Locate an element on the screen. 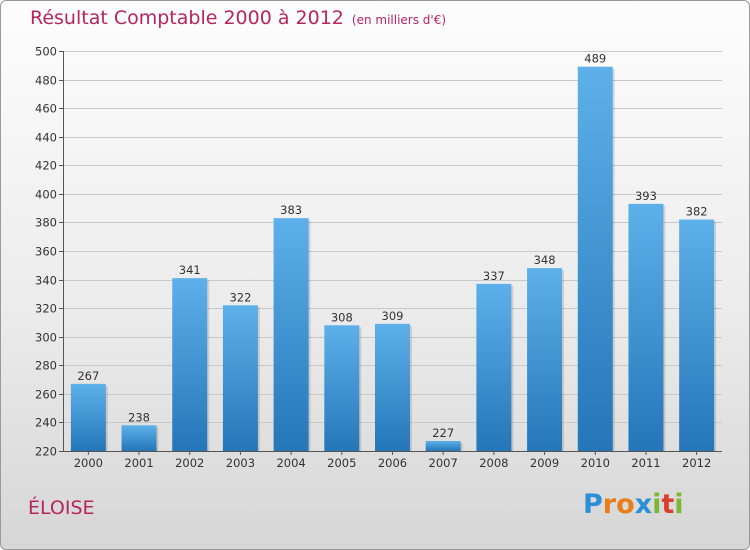 This screenshot has width=750, height=550. bar-2002 is located at coordinates (190, 364).